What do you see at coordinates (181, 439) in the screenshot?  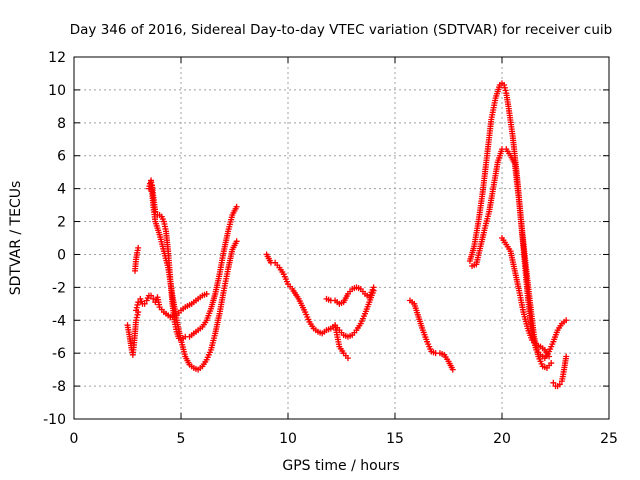 I see `x-tick-label: 5` at bounding box center [181, 439].